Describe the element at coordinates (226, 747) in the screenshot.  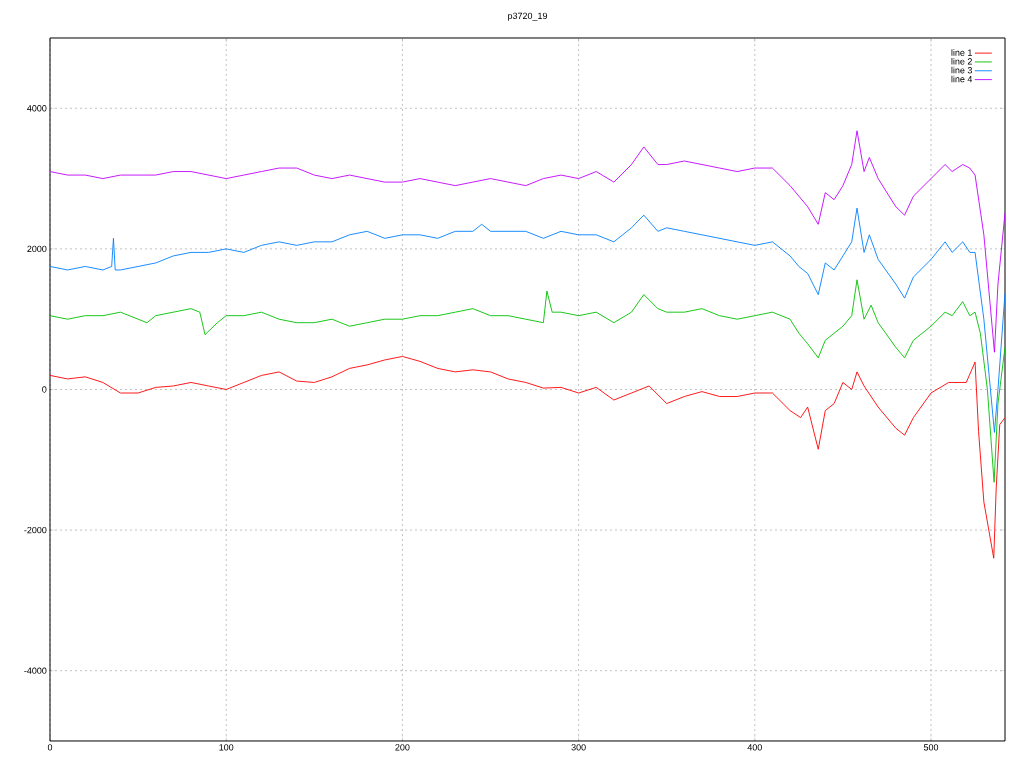
I see `x-tick-label: 100` at that location.